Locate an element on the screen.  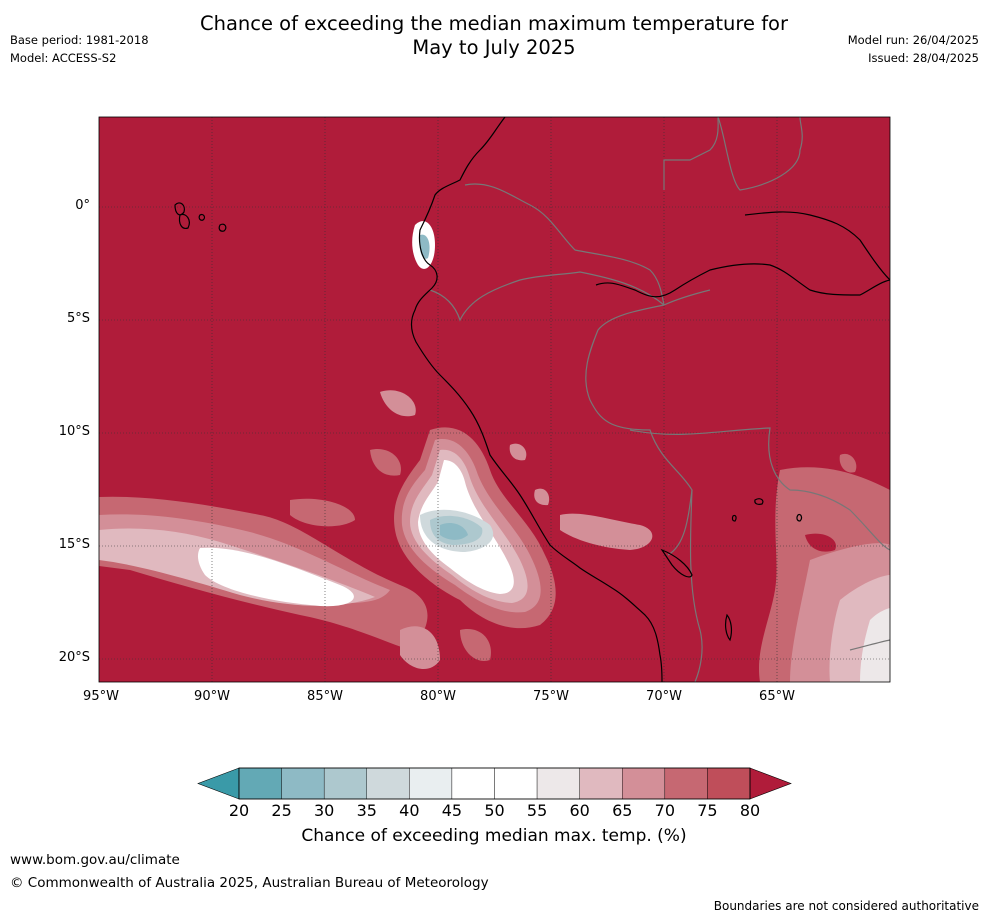
lon-label-90w: 90°W is located at coordinates (212, 696).